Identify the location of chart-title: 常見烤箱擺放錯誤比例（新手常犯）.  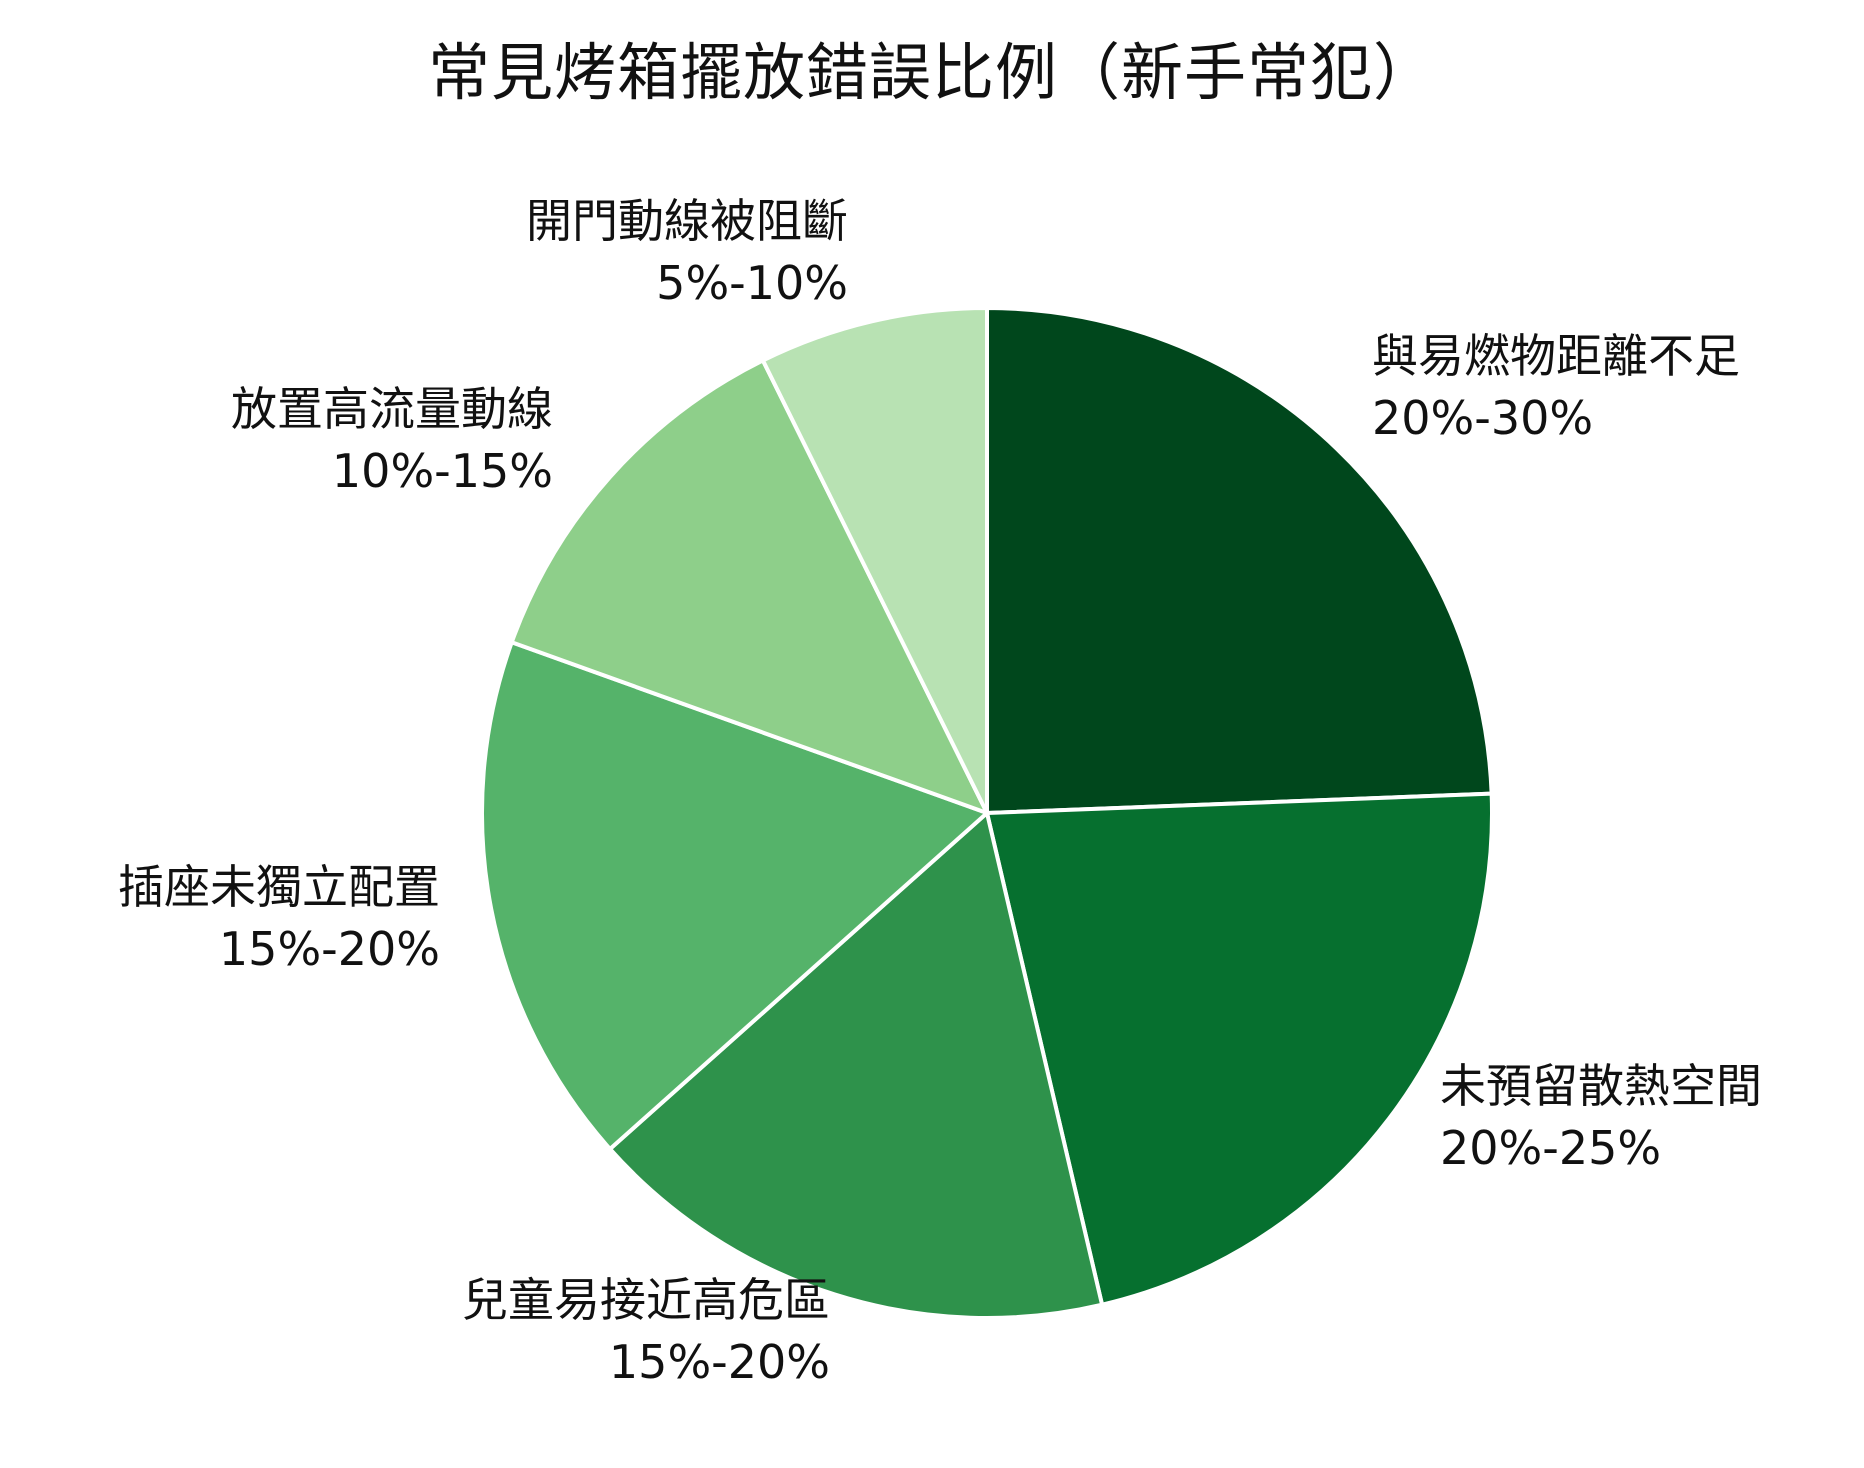
(931, 72).